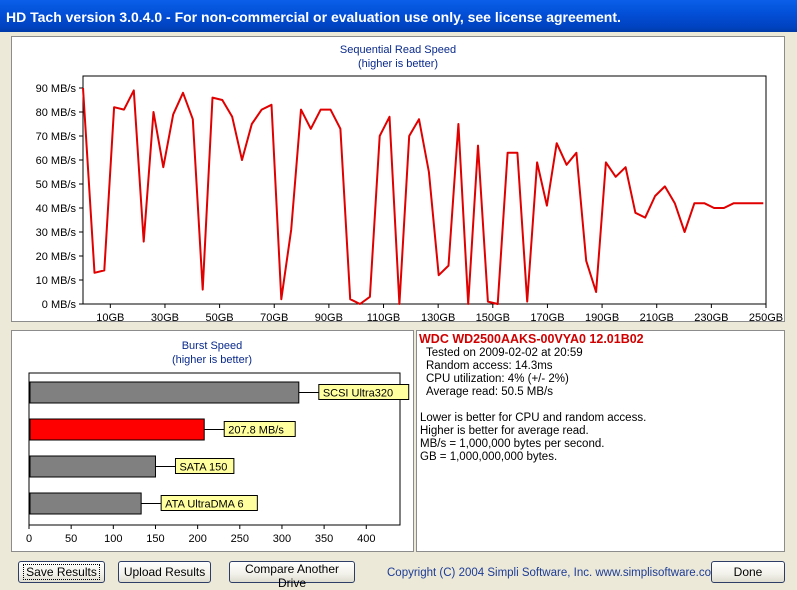  What do you see at coordinates (197, 539) in the screenshot?
I see `burst-x-tick-label: 200` at bounding box center [197, 539].